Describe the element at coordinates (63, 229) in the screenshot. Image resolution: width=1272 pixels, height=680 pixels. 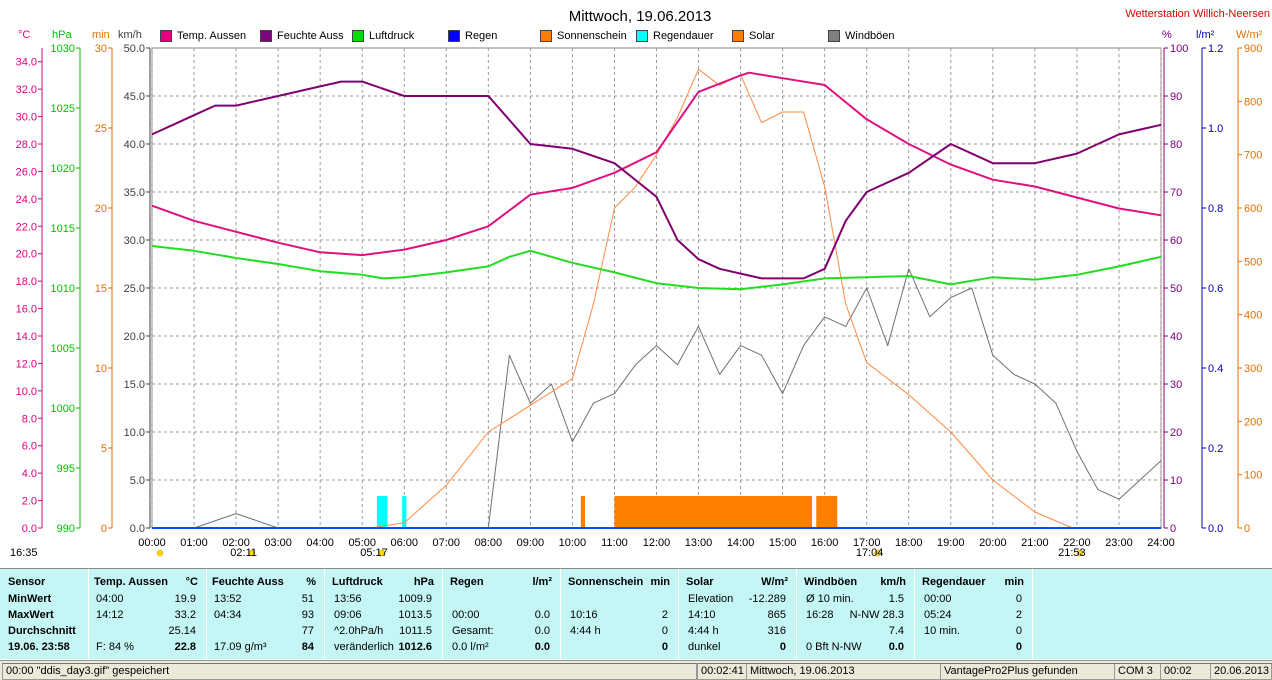
I see `left-axis-tick-label: 1015` at that location.